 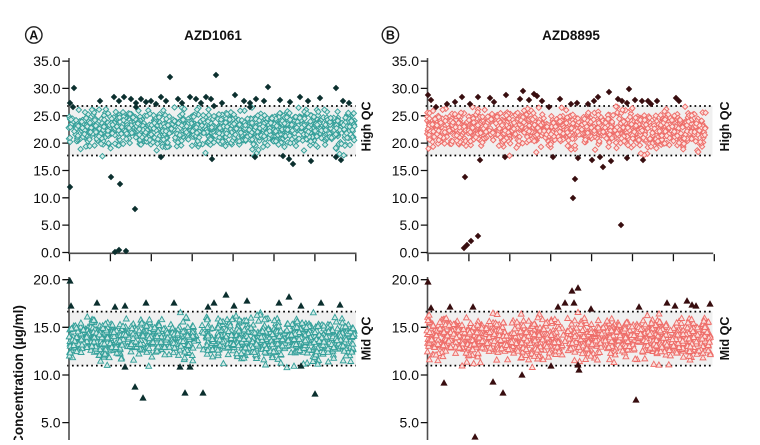 I want to click on svg-text: AZD8895, so click(x=571, y=35).